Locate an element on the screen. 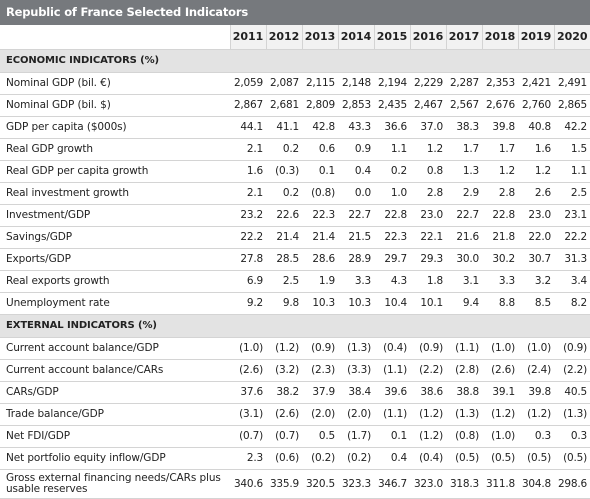 Image resolution: width=590 pixels, height=499 pixels. value-cell-2013: 21.4 is located at coordinates (320, 237).